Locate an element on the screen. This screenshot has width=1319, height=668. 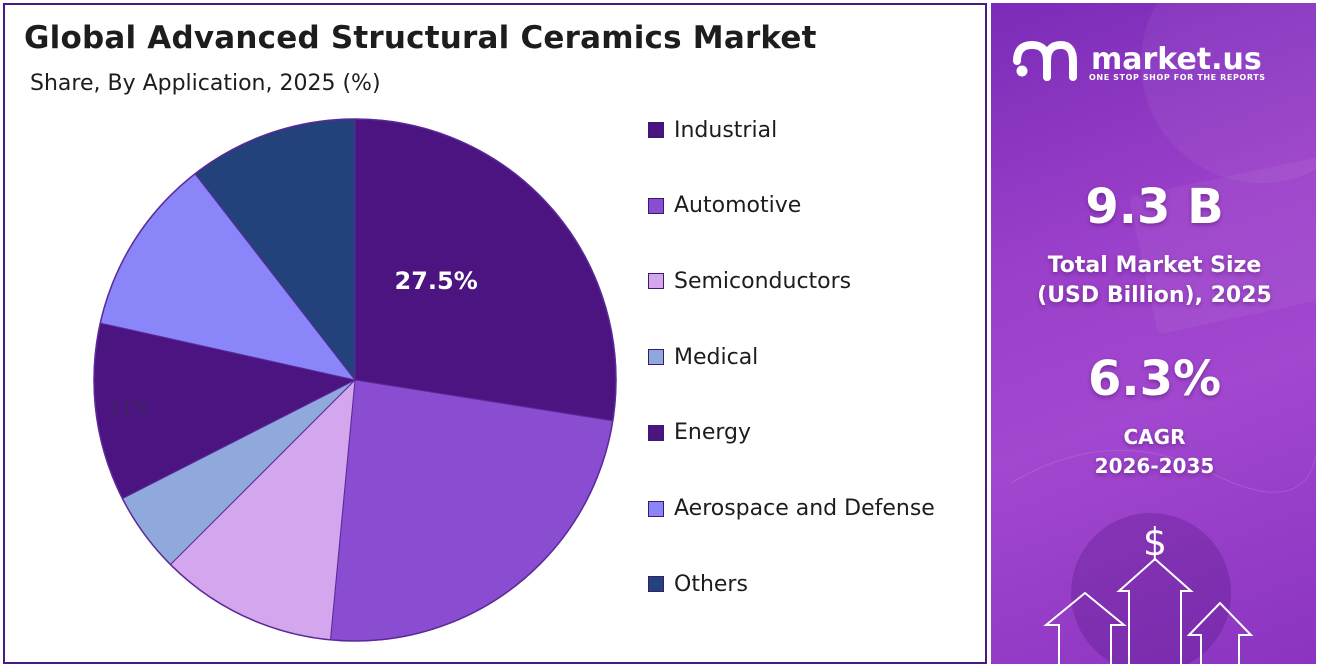
legend-item-others: Others is located at coordinates (698, 584).